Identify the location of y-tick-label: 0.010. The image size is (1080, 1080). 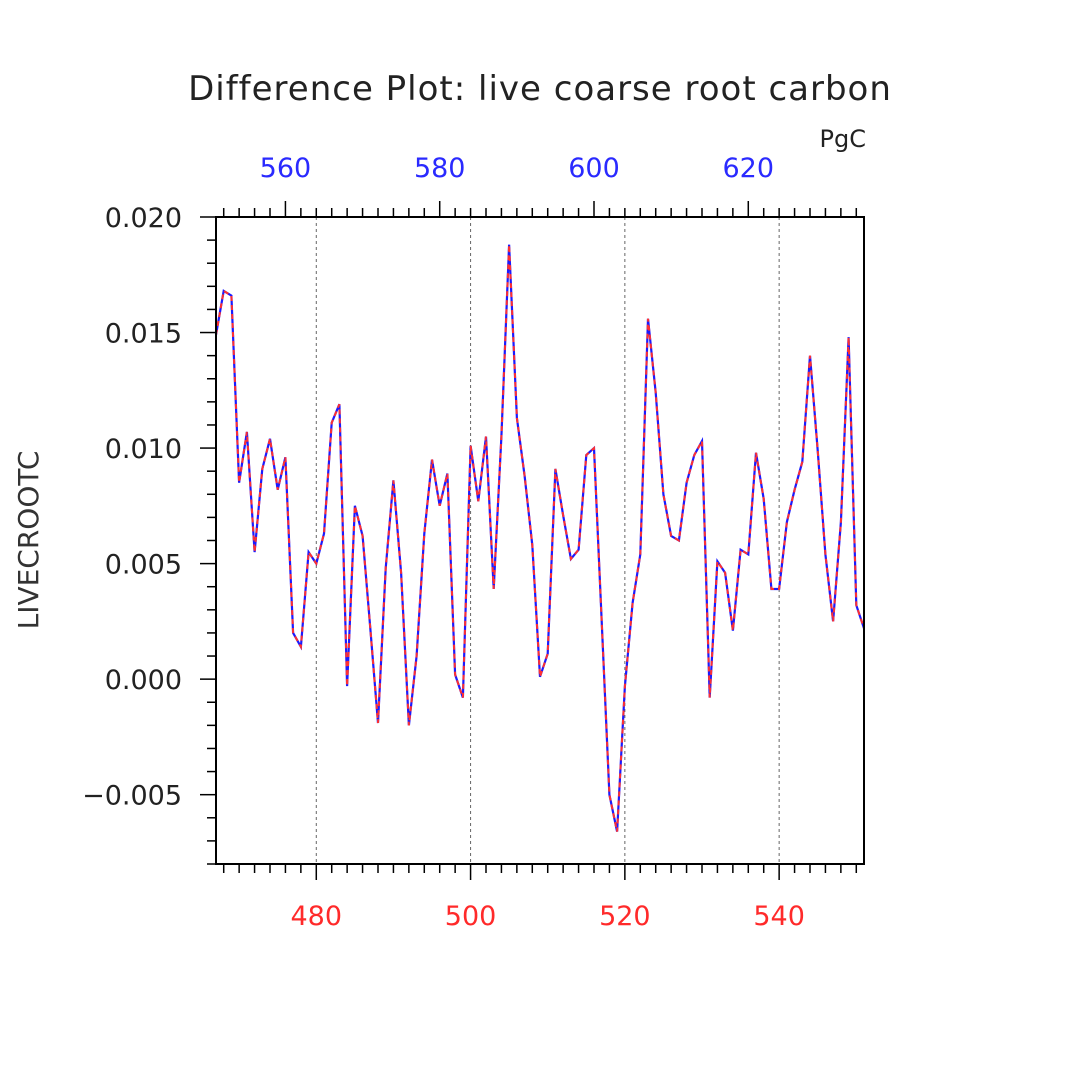
(143, 449).